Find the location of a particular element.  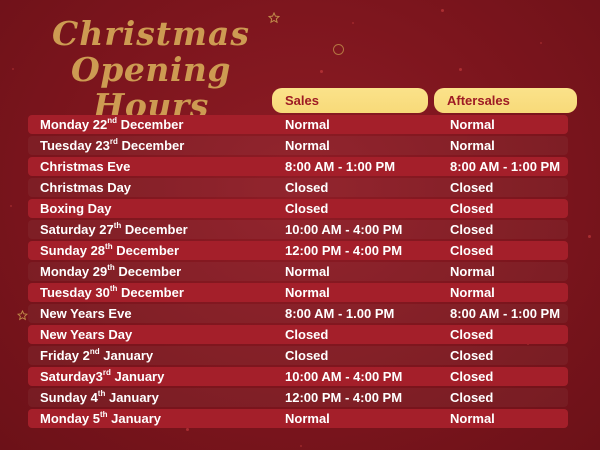

table-row: New Years Day Closed Closed is located at coordinates (298, 334).